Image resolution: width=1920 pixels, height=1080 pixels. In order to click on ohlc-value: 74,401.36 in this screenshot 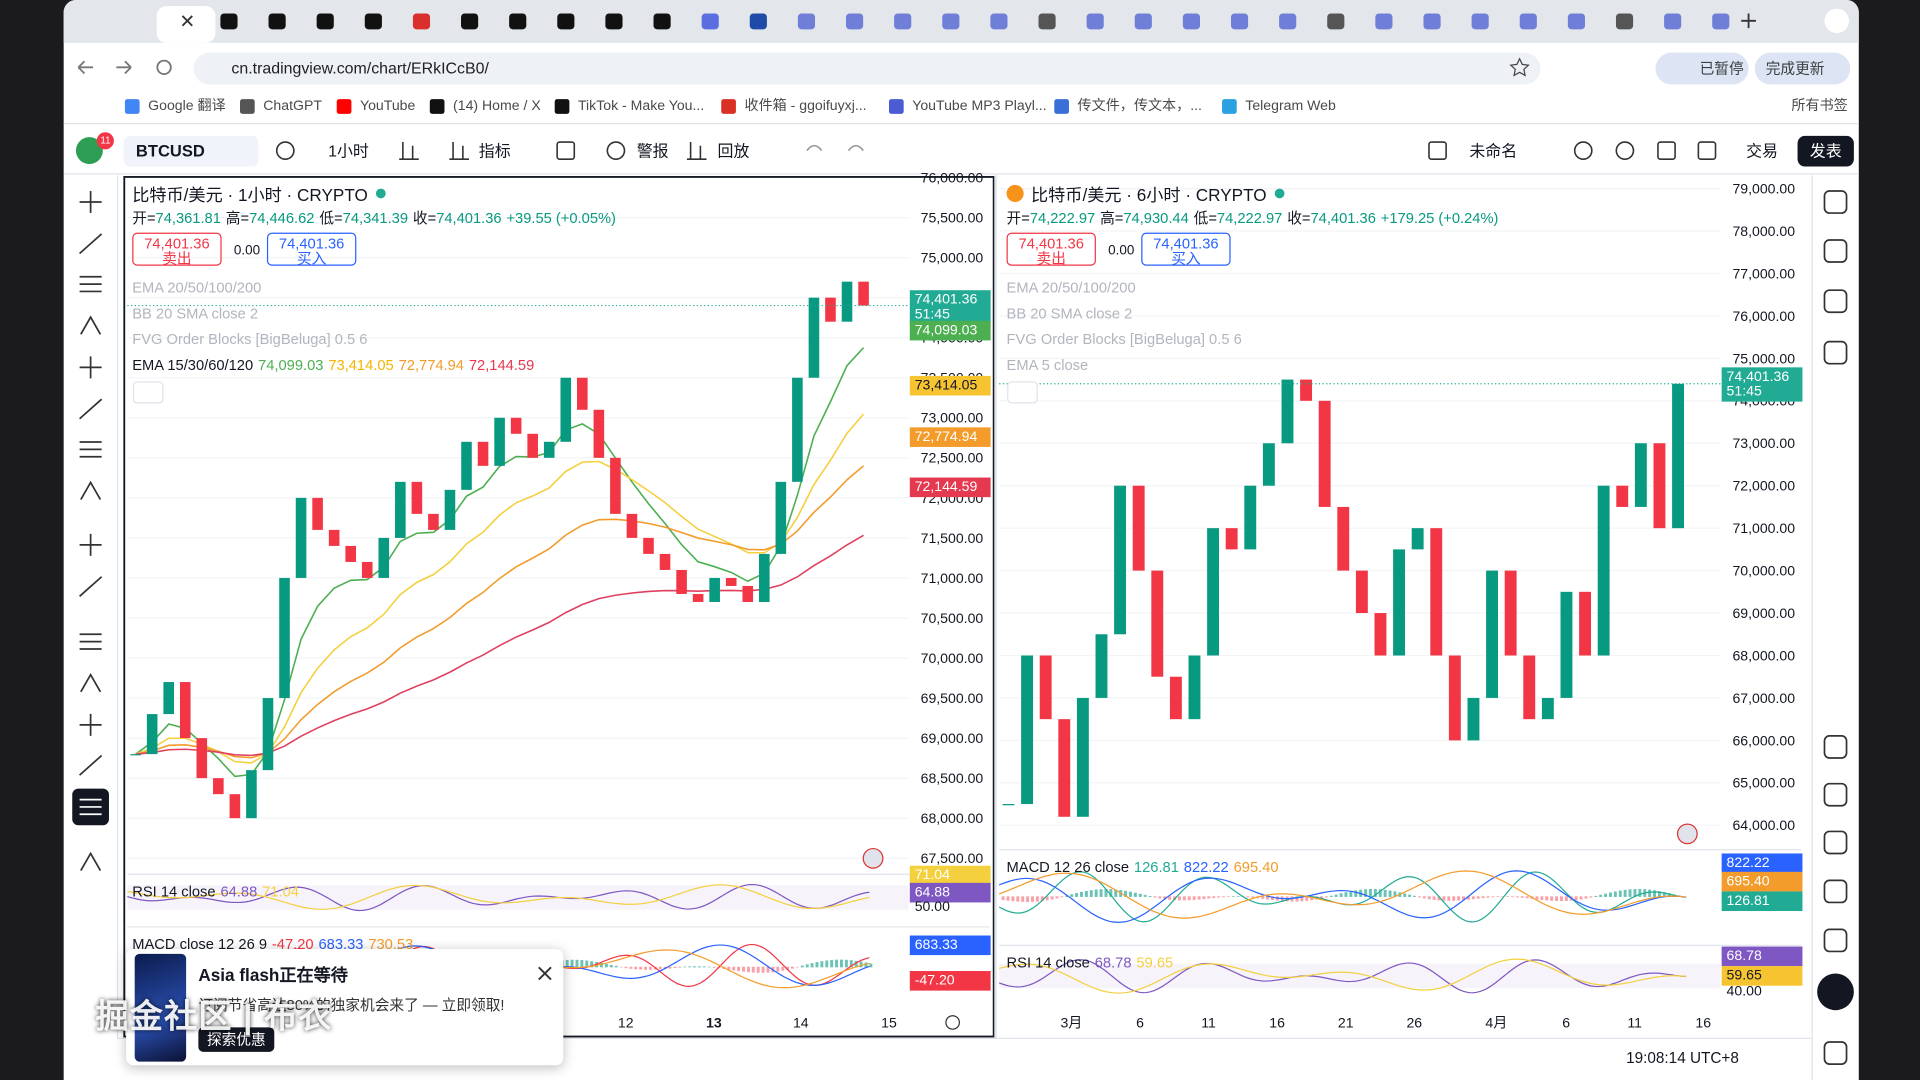, I will do `click(469, 218)`.